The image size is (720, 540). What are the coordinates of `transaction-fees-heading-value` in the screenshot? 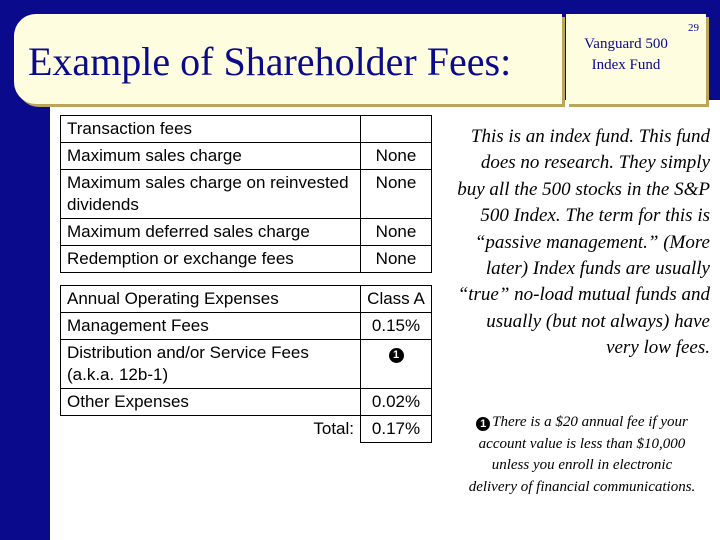 It's located at (396, 129).